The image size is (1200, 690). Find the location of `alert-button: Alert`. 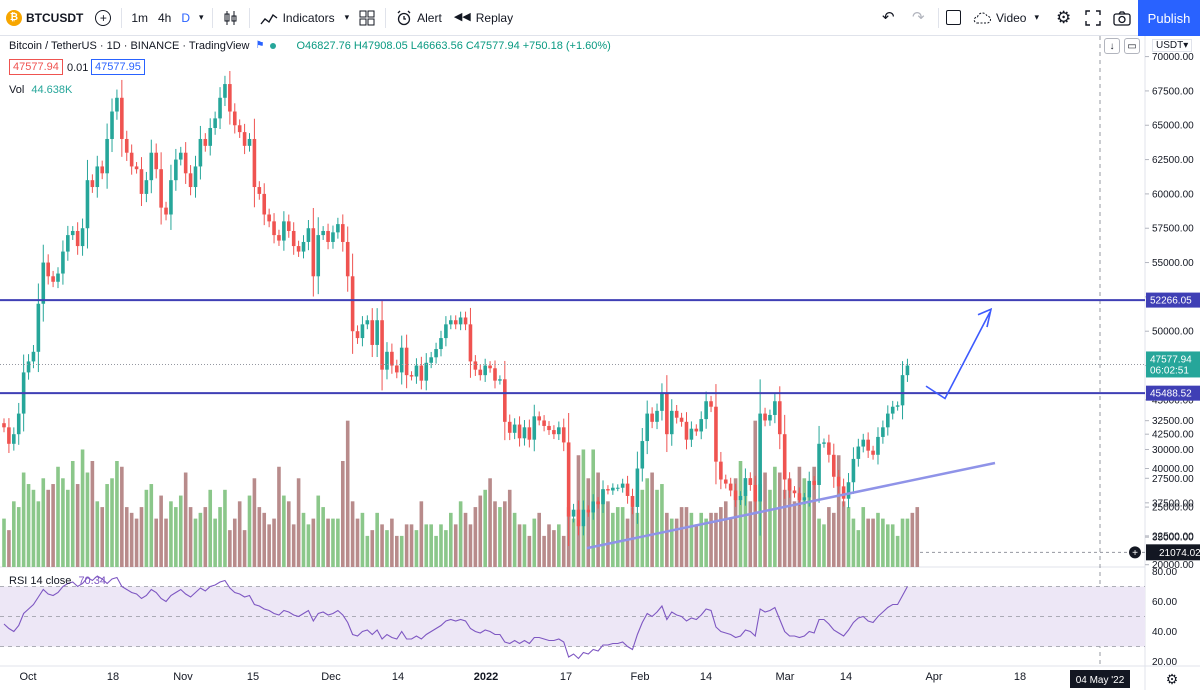

alert-button: Alert is located at coordinates (419, 18).